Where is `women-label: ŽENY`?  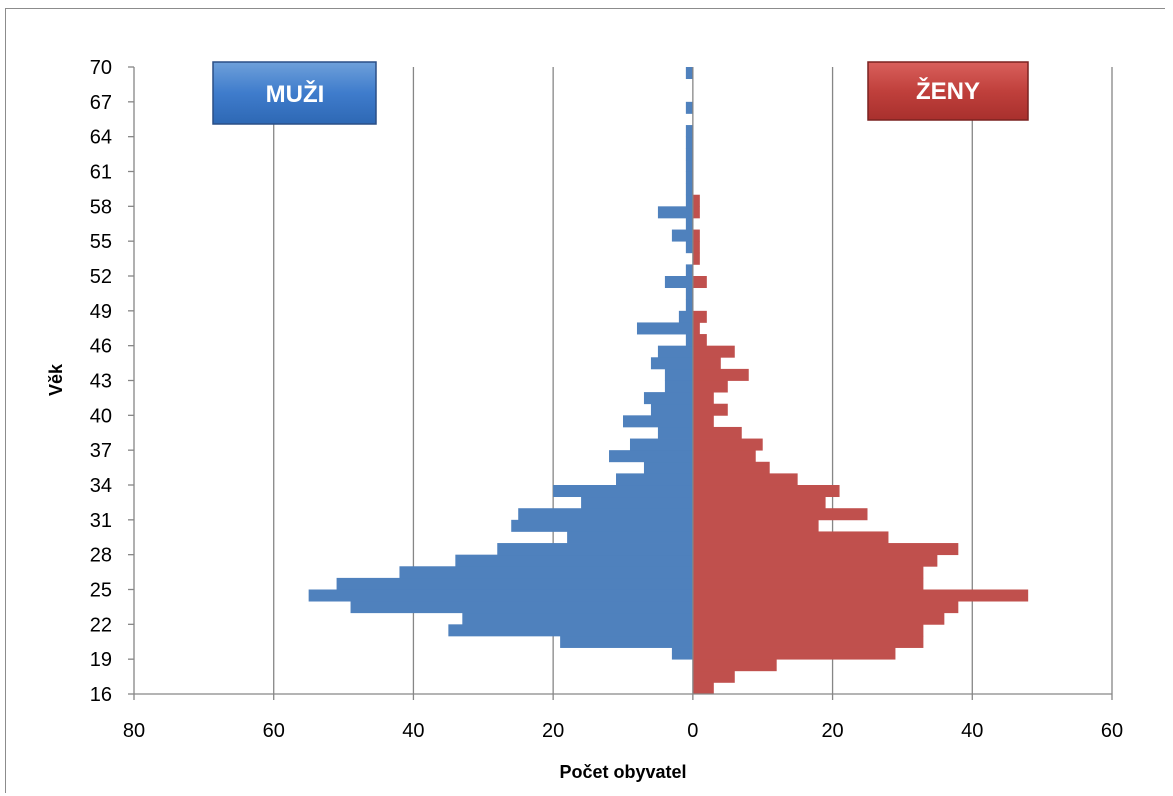
women-label: ŽENY is located at coordinates (948, 91).